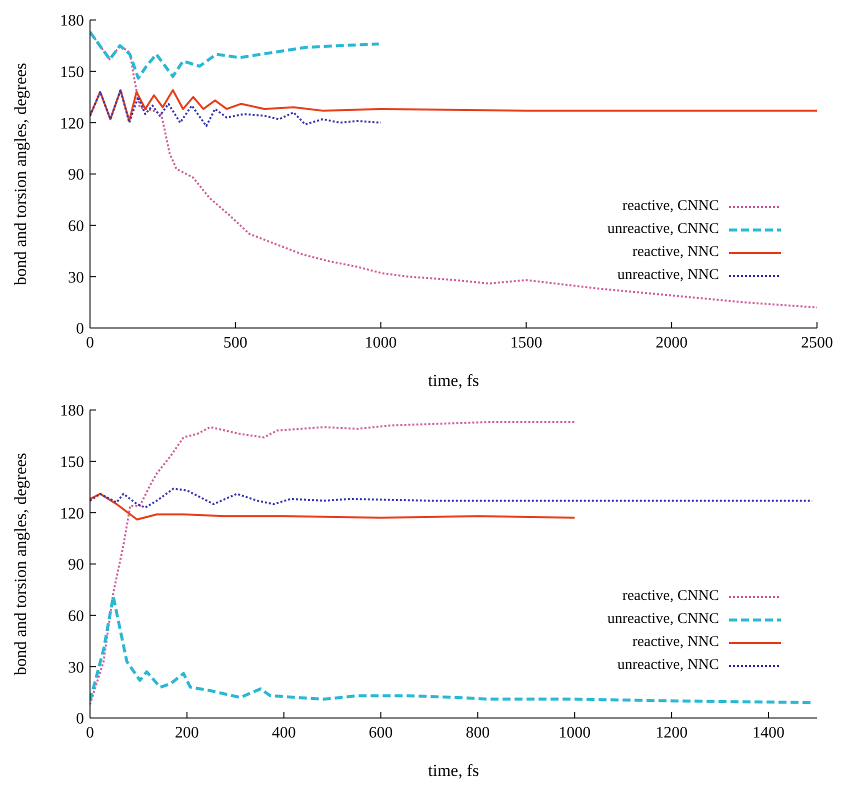 The image size is (841, 805). I want to click on x-tick-label: 800, so click(478, 733).